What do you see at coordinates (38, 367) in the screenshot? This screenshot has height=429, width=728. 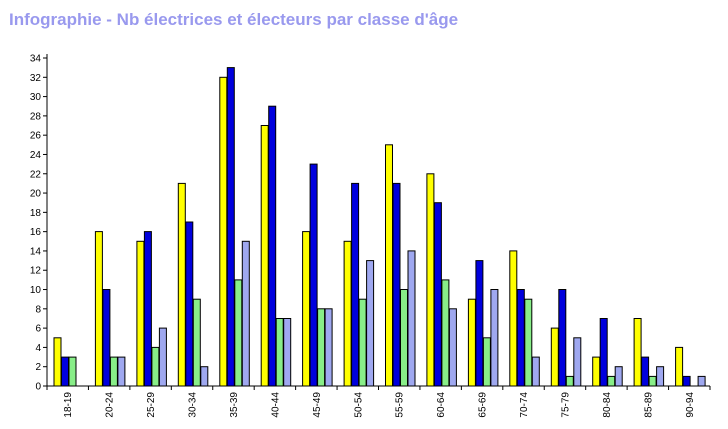 I see `y-tick-label: 2` at bounding box center [38, 367].